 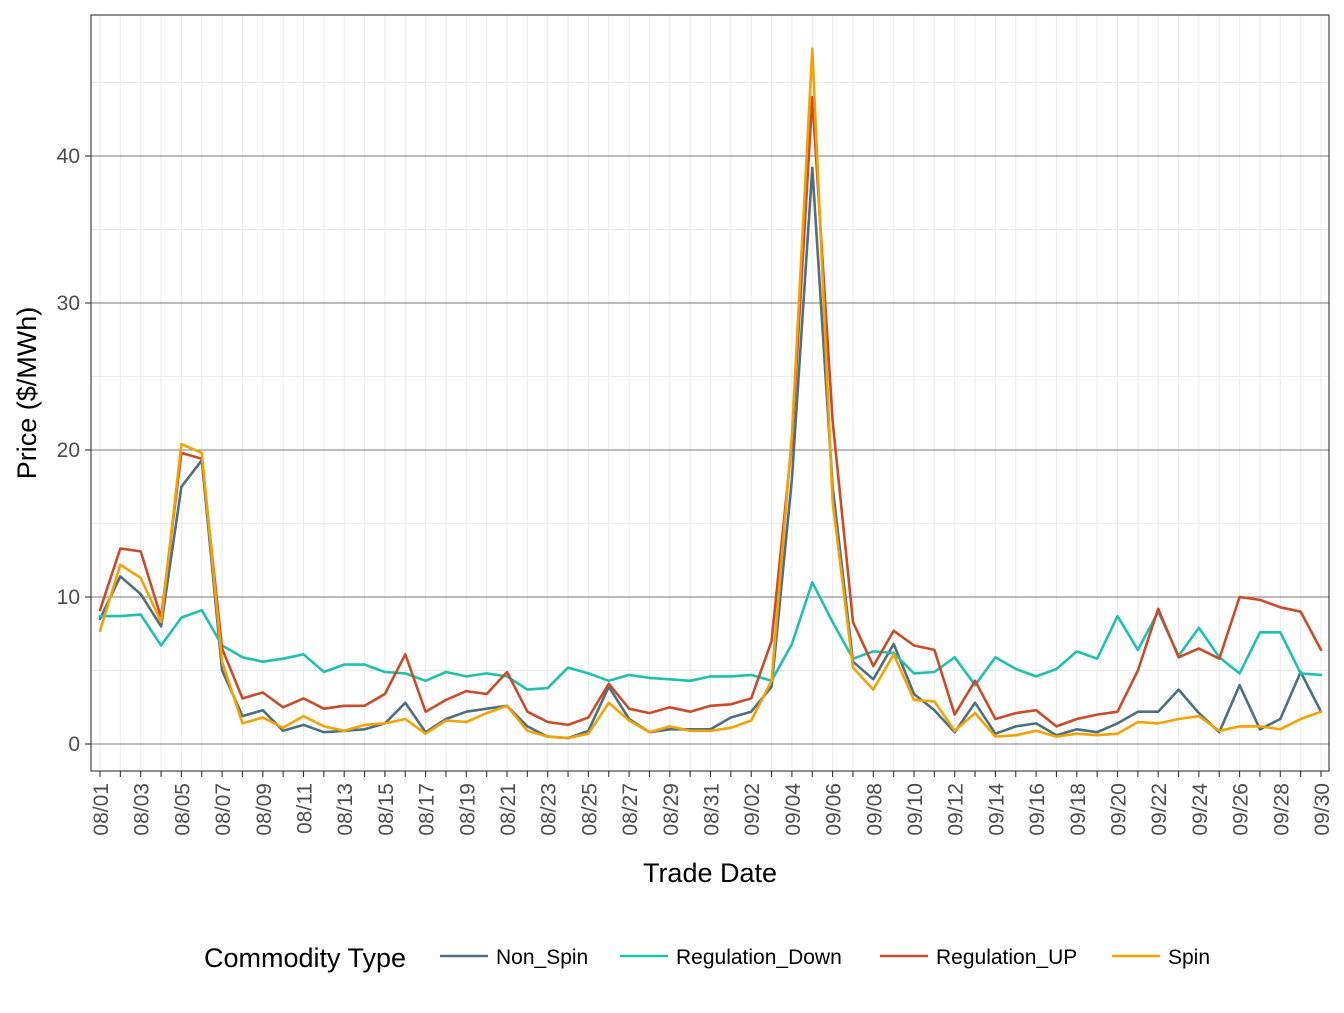 What do you see at coordinates (68, 156) in the screenshot?
I see `y-tick-label: 40` at bounding box center [68, 156].